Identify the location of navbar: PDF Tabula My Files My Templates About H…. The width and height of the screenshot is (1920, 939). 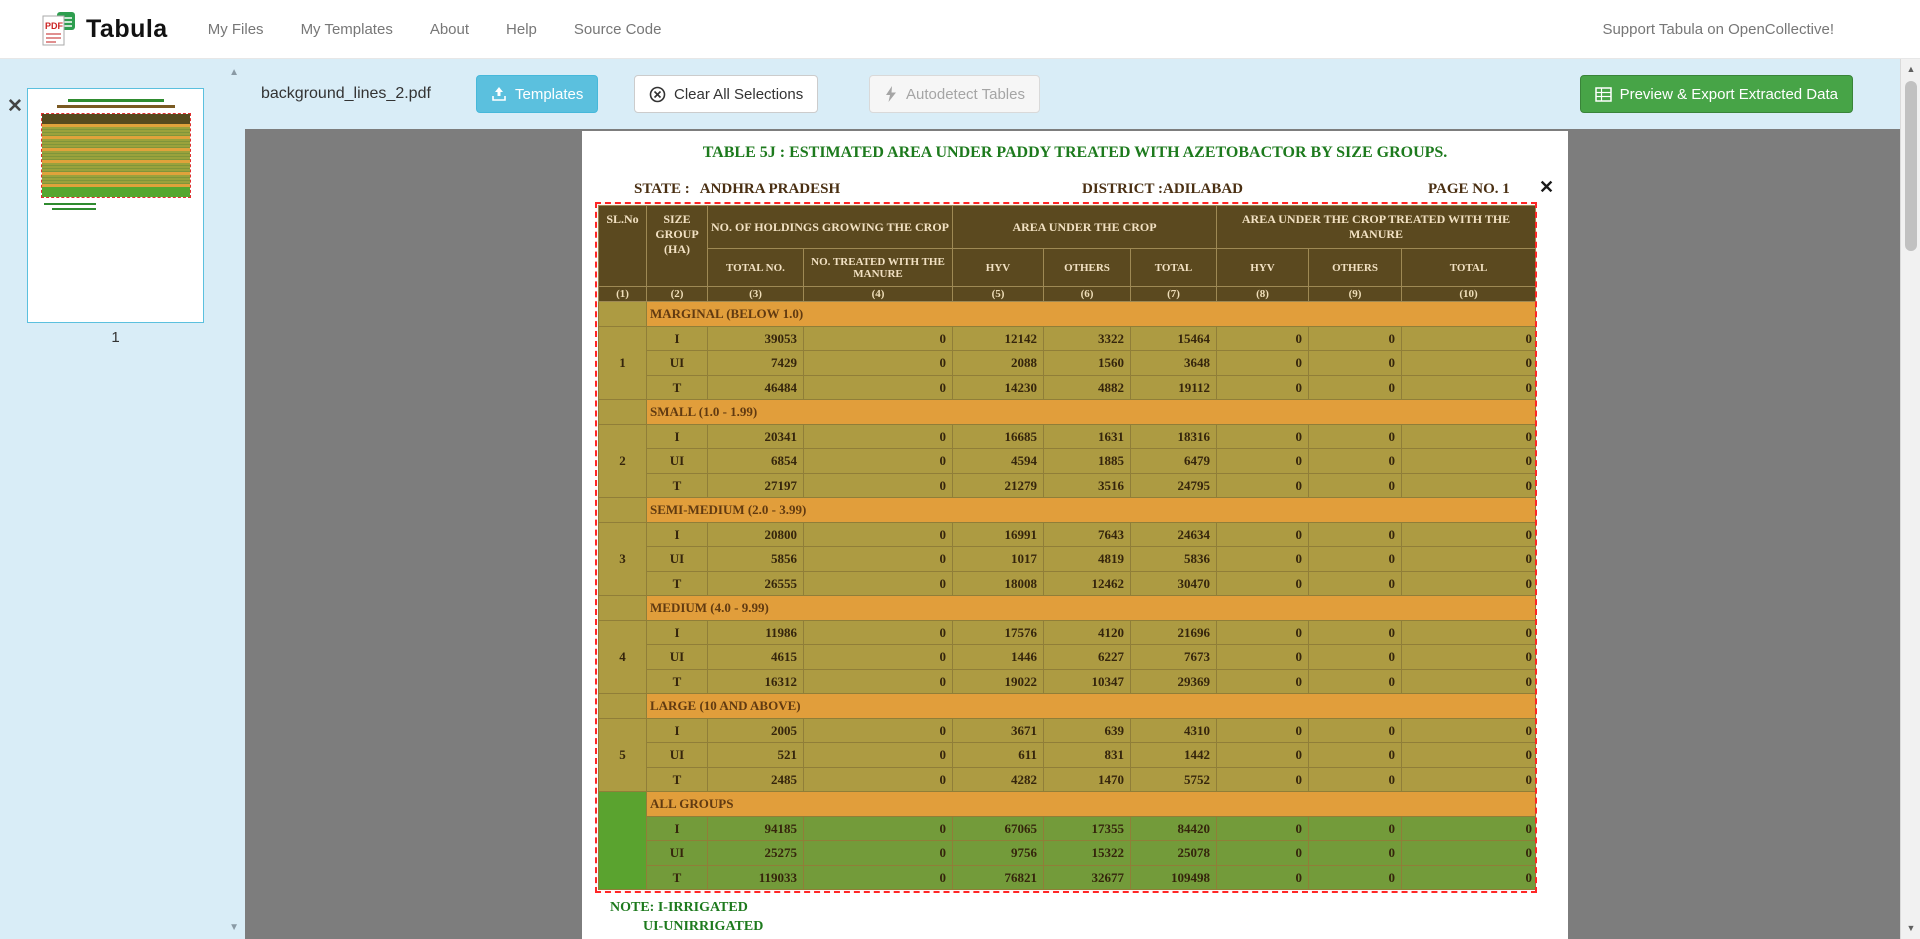
(960, 29).